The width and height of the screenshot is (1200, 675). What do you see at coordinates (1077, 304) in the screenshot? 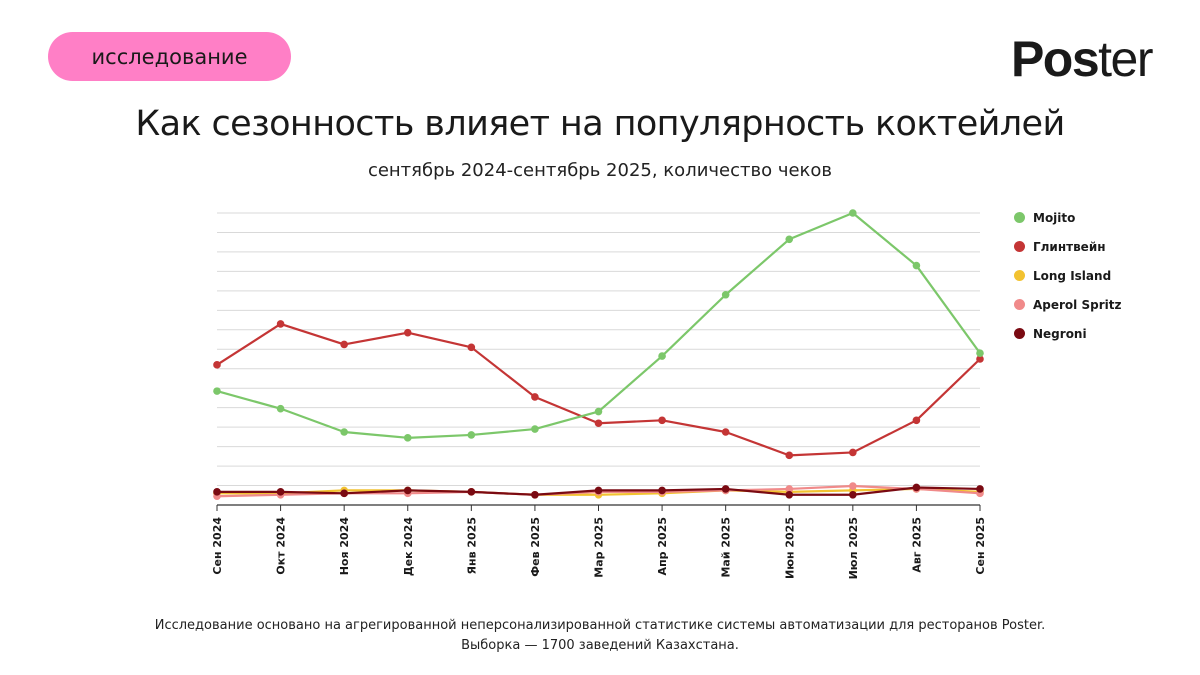
I see `legend-label: Aperol Spritz` at bounding box center [1077, 304].